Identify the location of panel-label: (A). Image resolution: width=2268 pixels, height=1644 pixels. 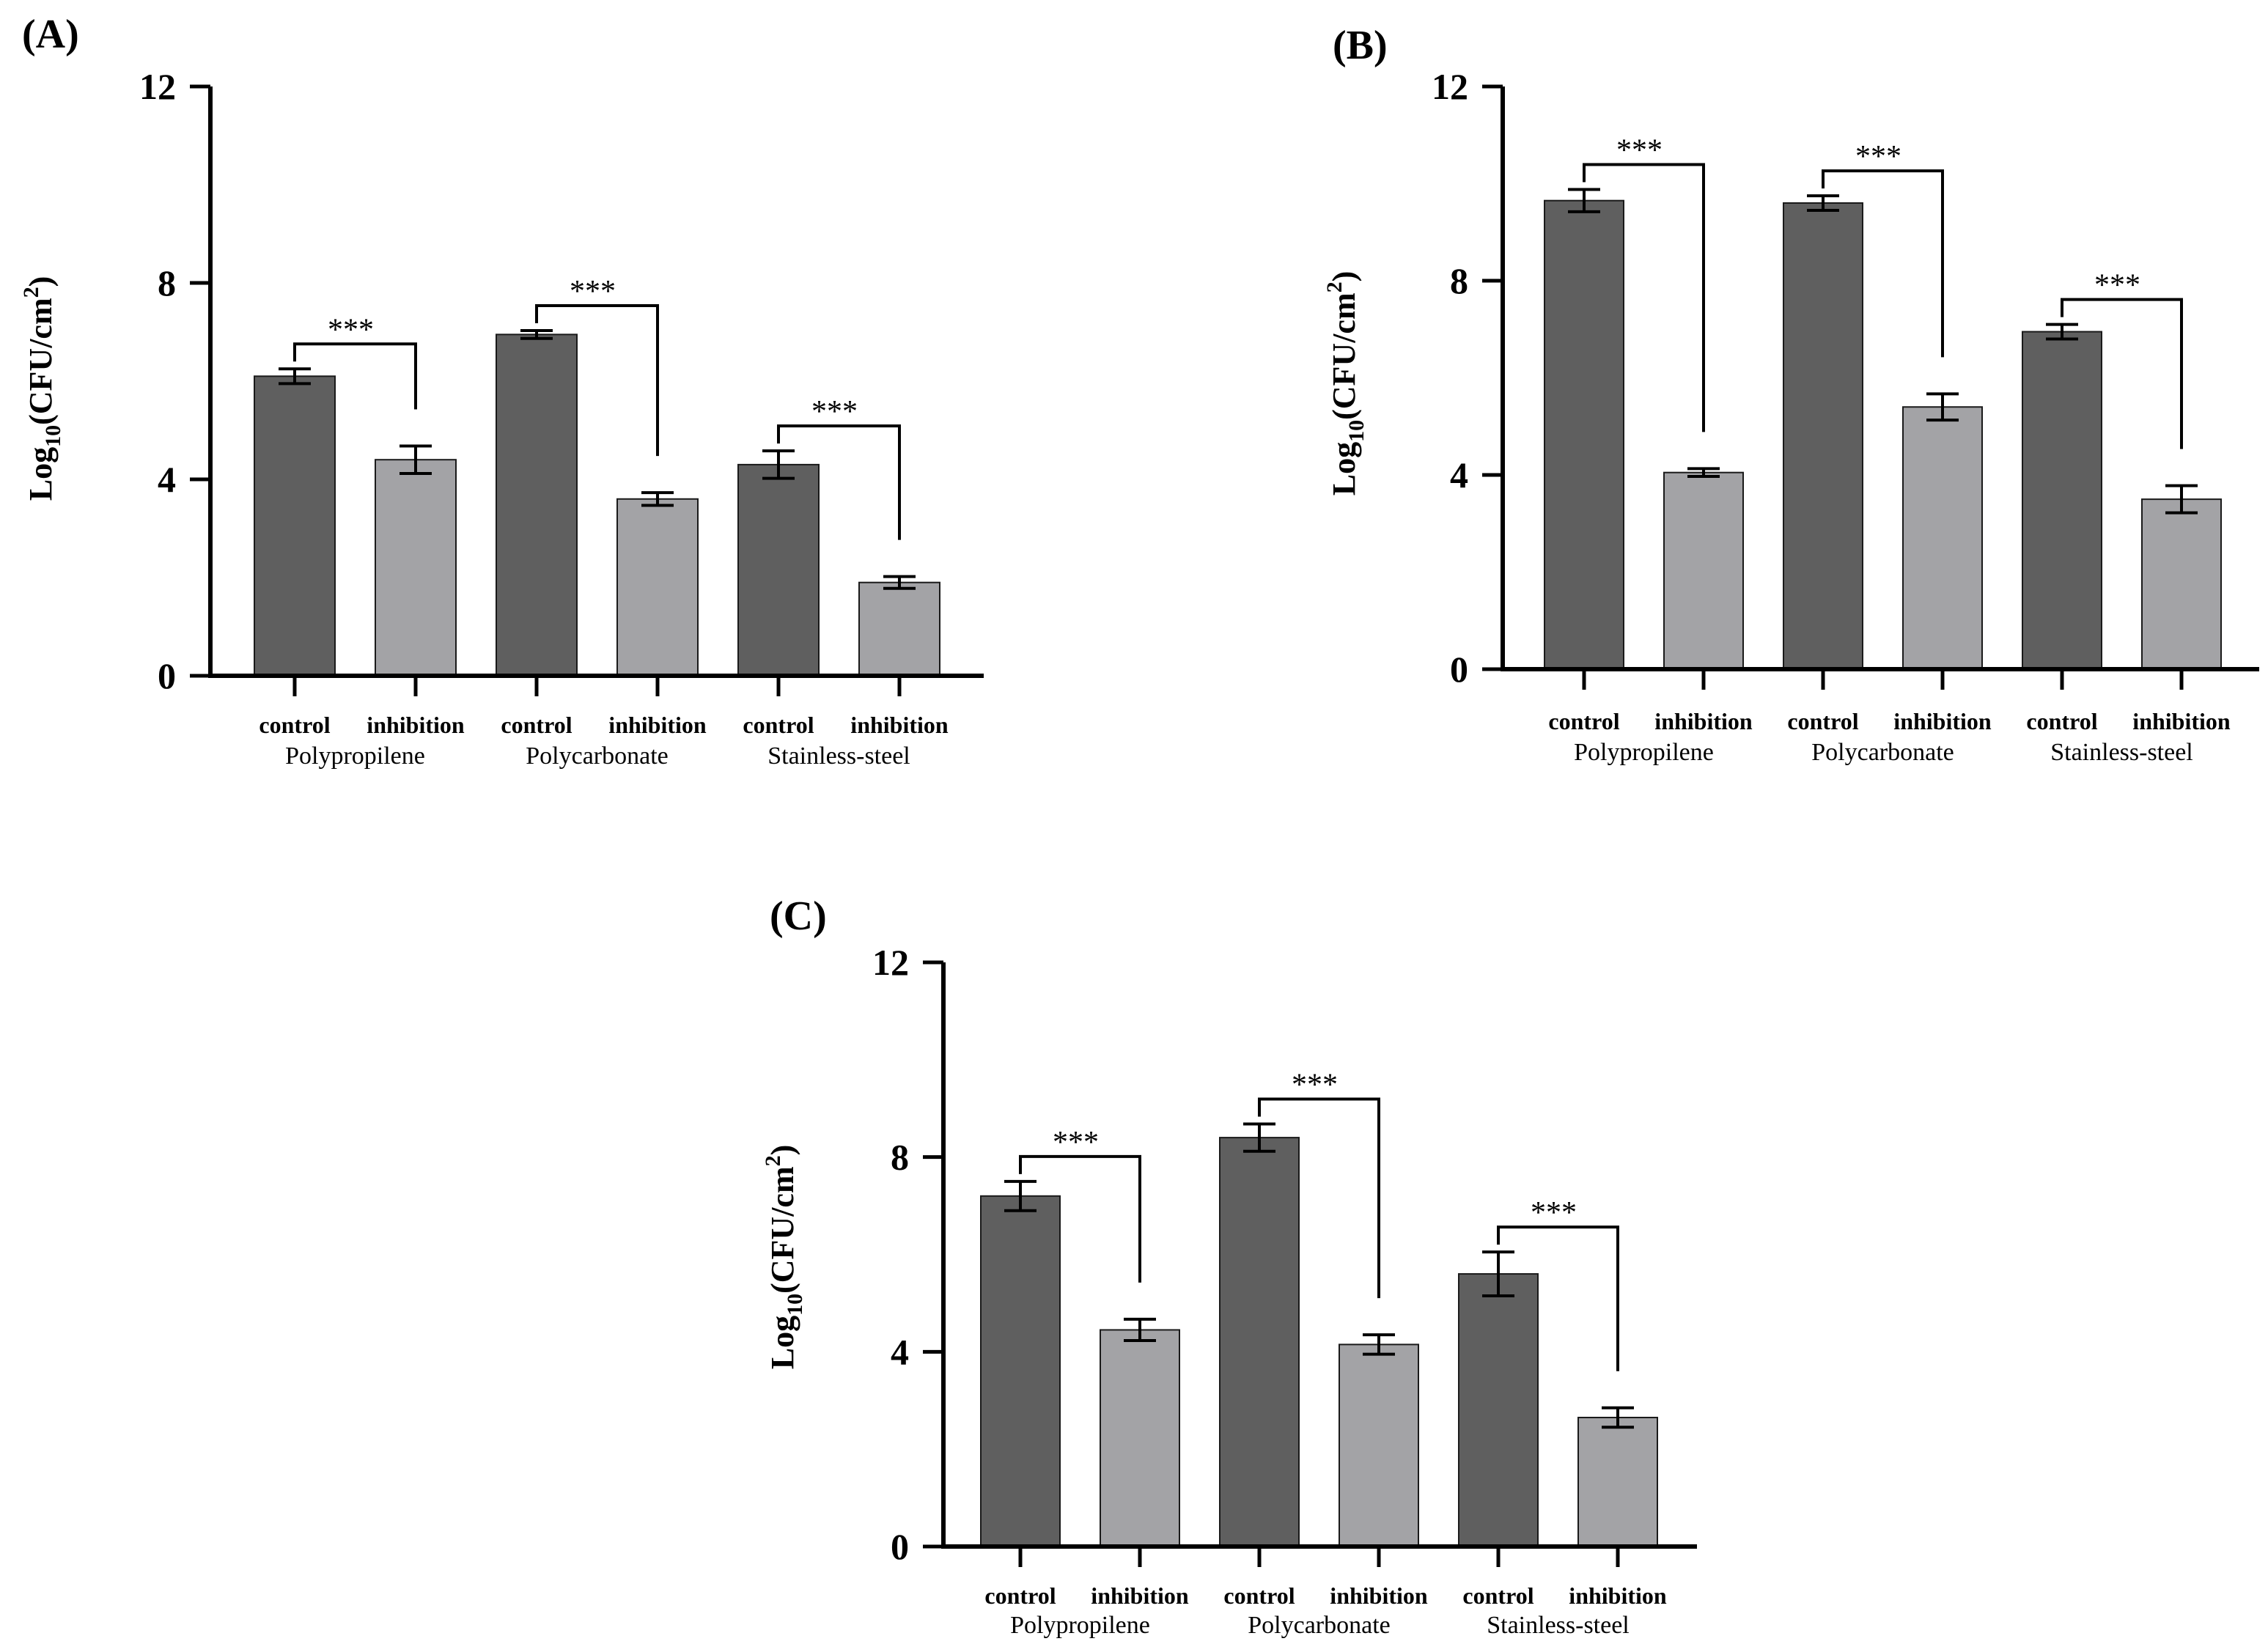
(50, 34).